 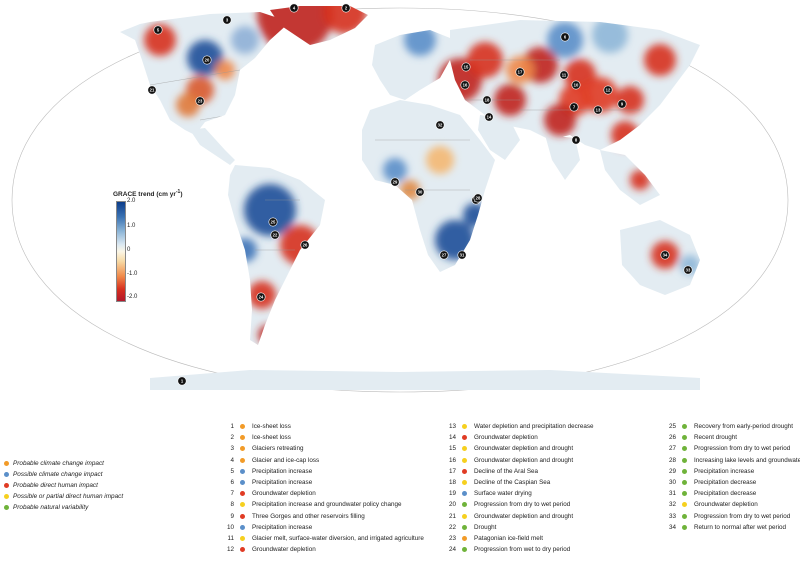 I want to click on feature-marker-label: 11, so click(x=564, y=75).